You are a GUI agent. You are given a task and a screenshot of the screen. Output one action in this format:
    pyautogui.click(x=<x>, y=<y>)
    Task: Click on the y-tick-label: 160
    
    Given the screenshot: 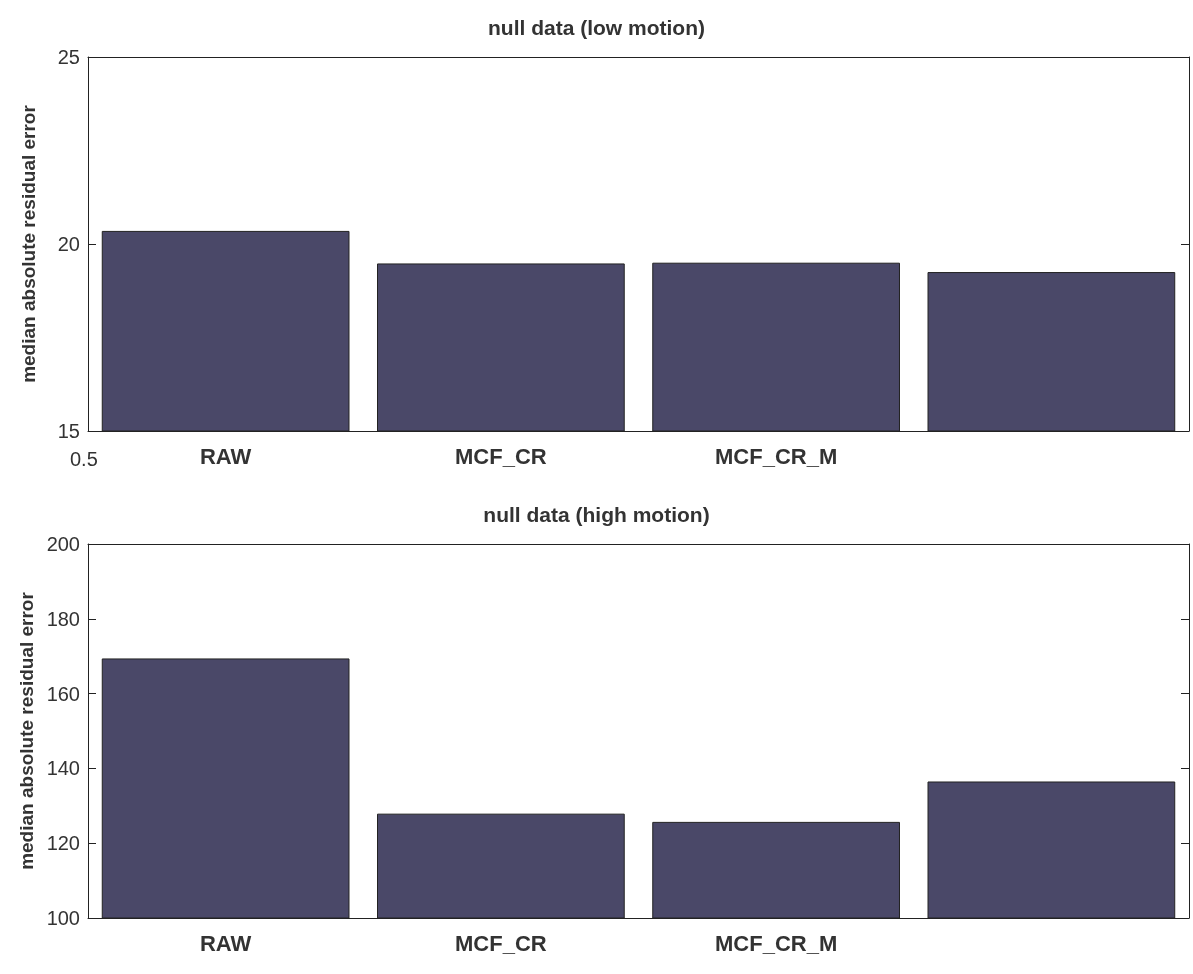 What is the action you would take?
    pyautogui.click(x=63, y=693)
    